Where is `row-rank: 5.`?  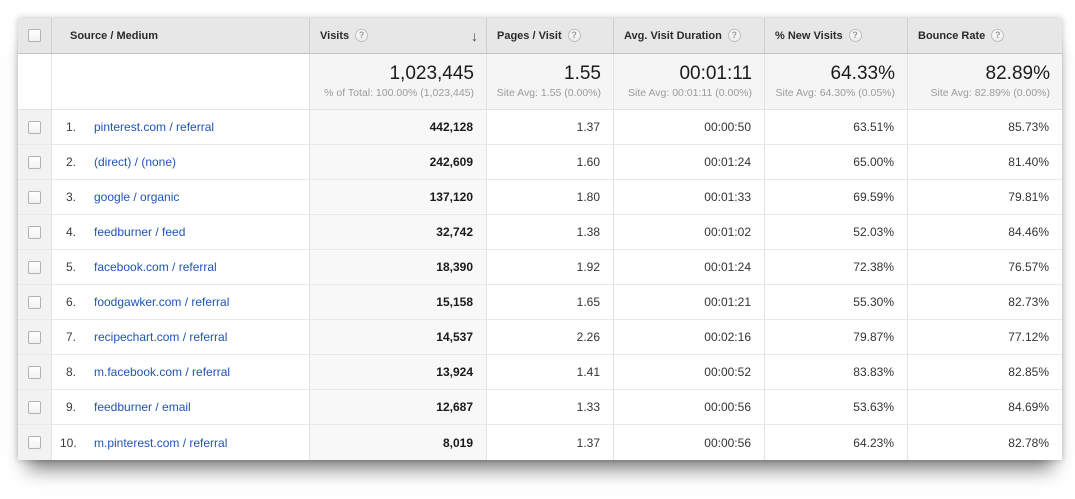
row-rank: 5. is located at coordinates (70, 267).